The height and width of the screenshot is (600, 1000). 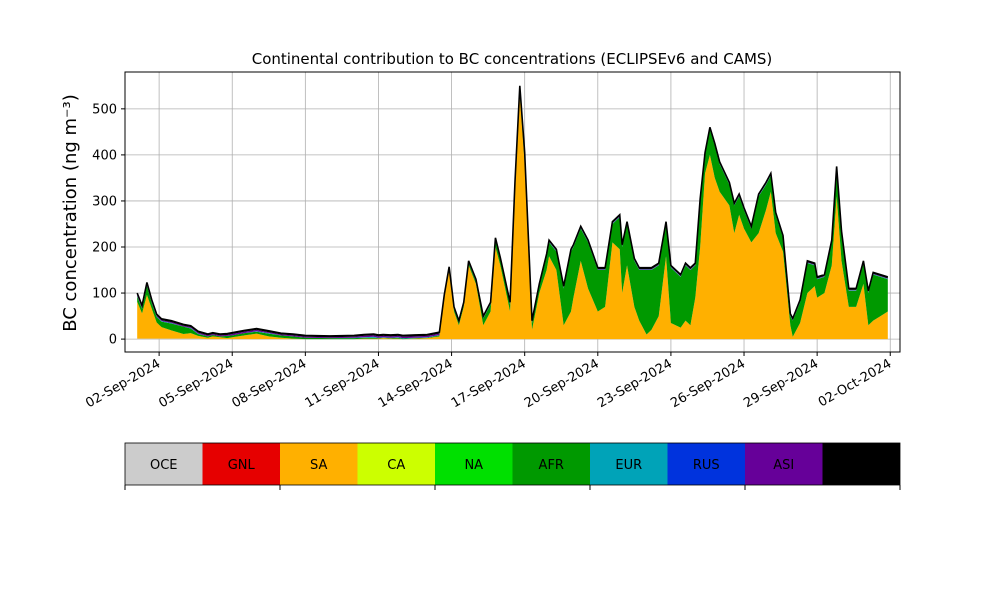 I want to click on legend-swatch-na, so click(x=474, y=464).